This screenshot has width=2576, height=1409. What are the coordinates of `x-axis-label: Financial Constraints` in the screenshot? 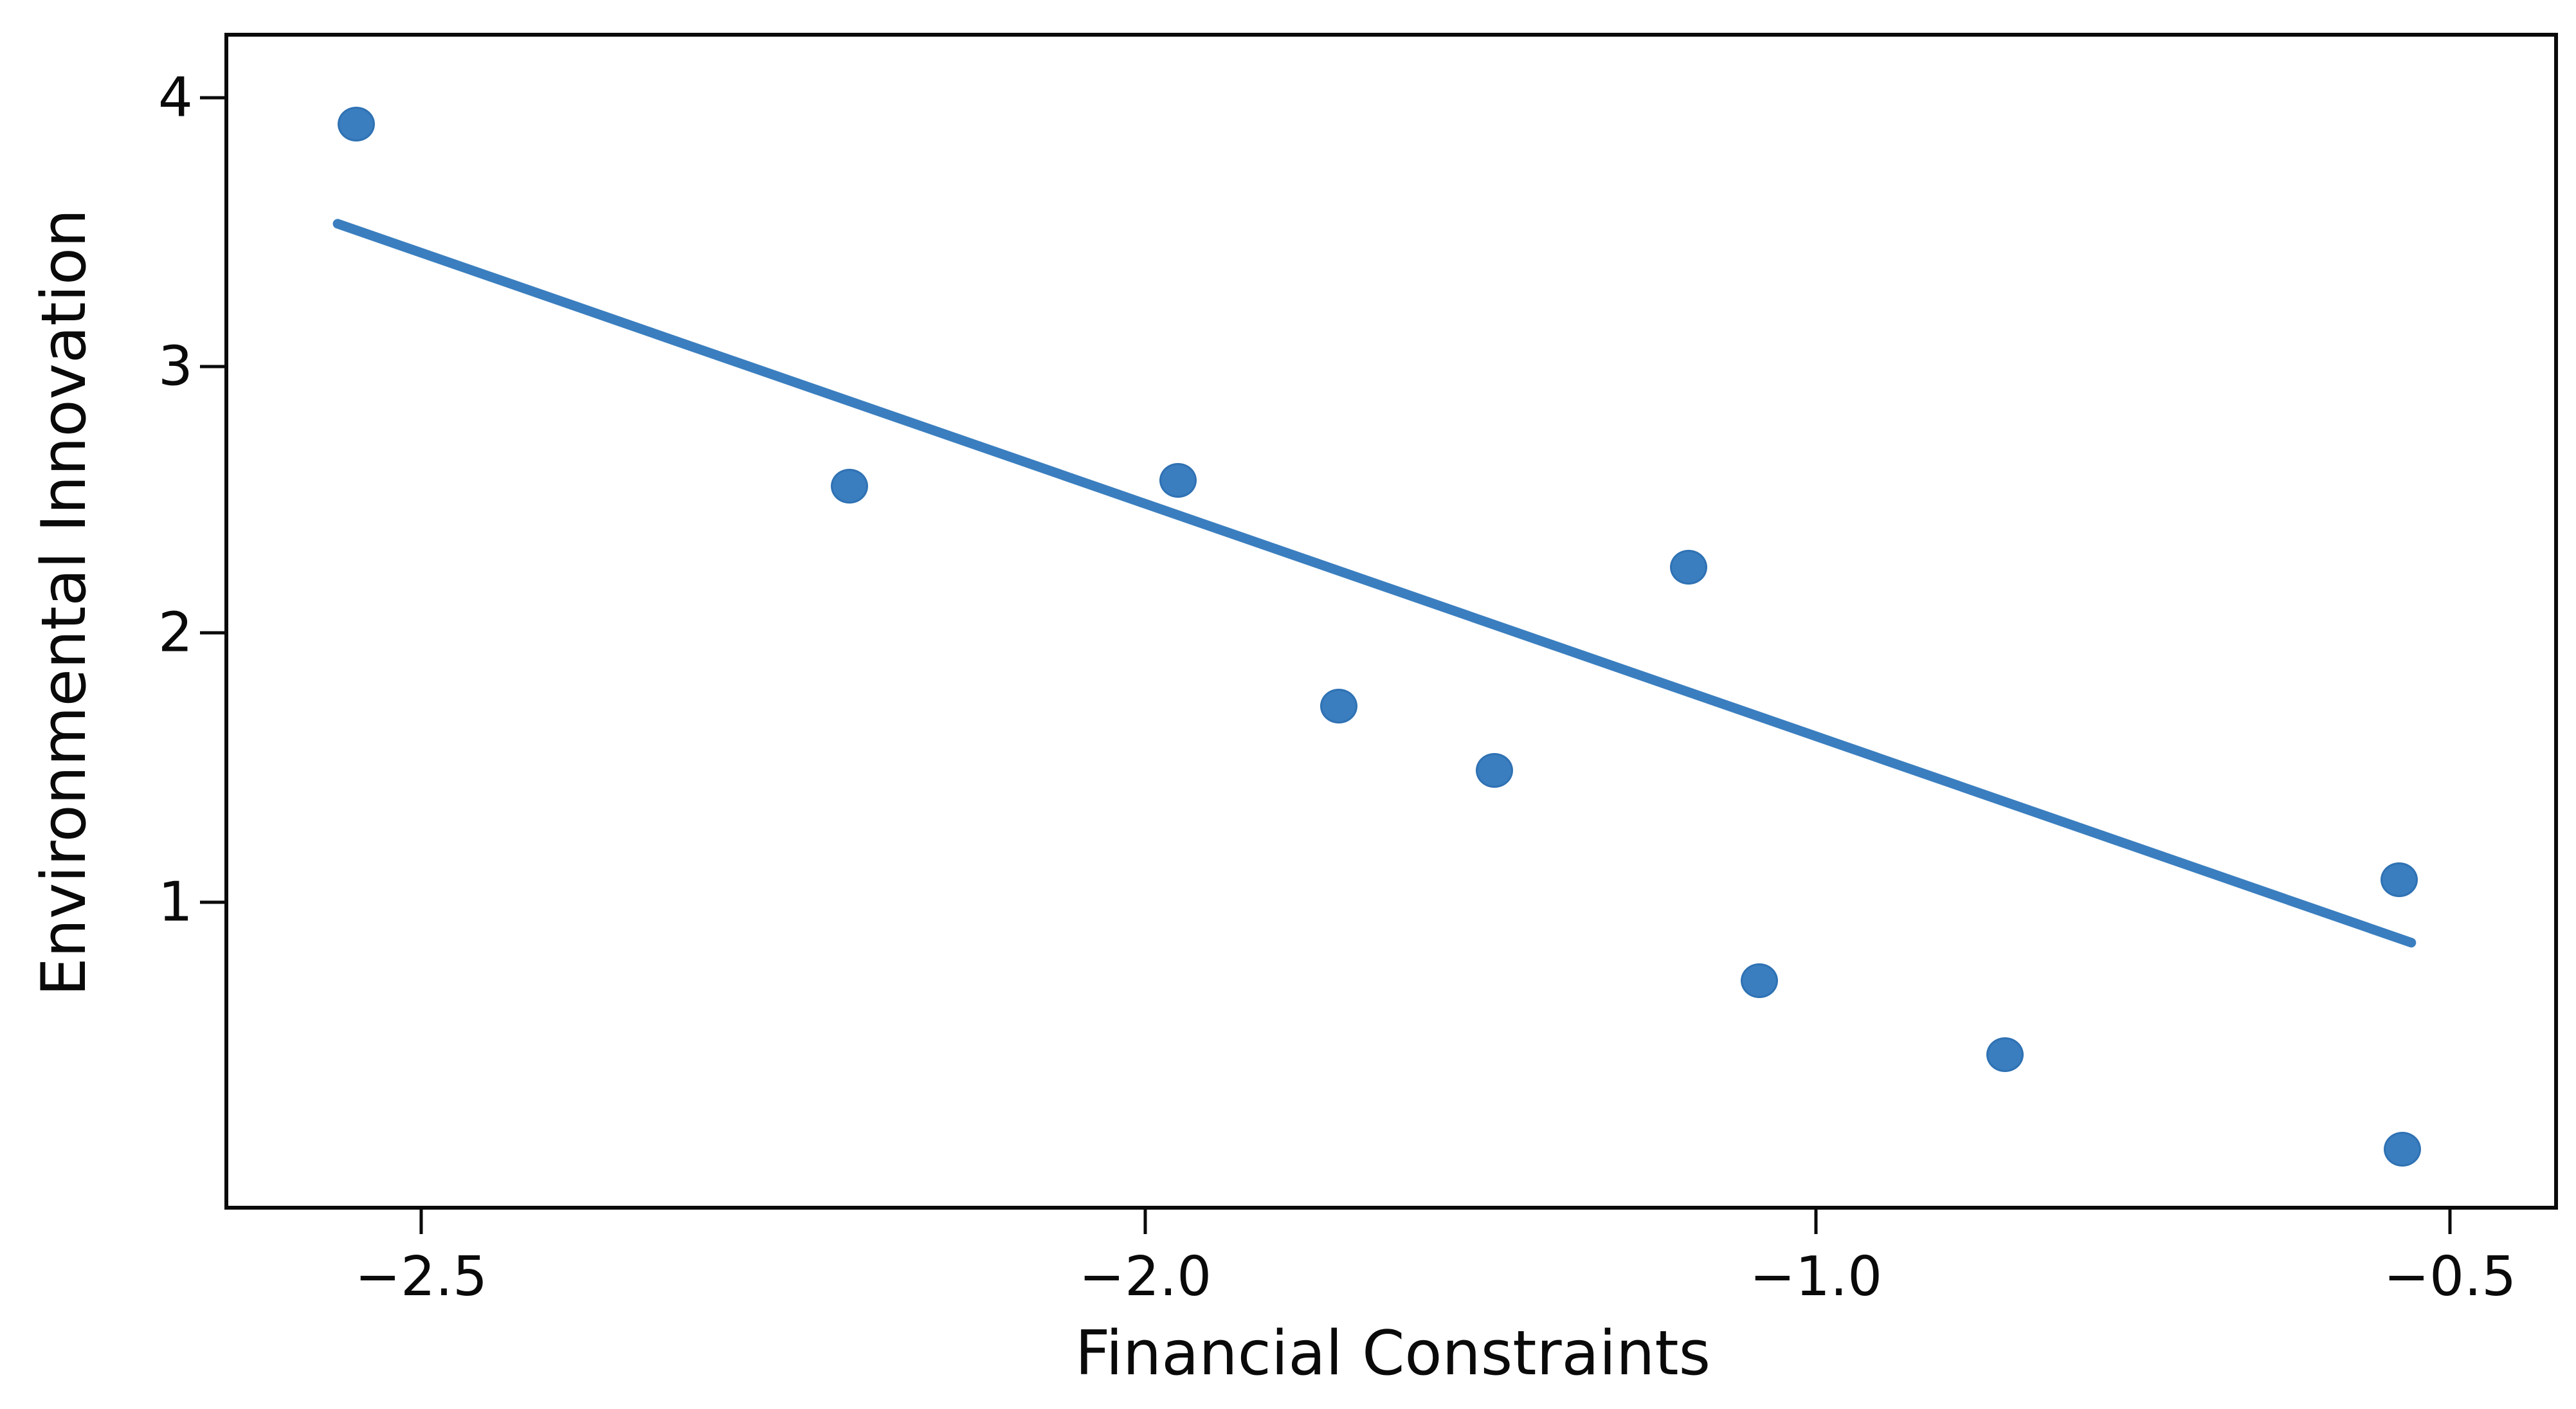 It's located at (1393, 1353).